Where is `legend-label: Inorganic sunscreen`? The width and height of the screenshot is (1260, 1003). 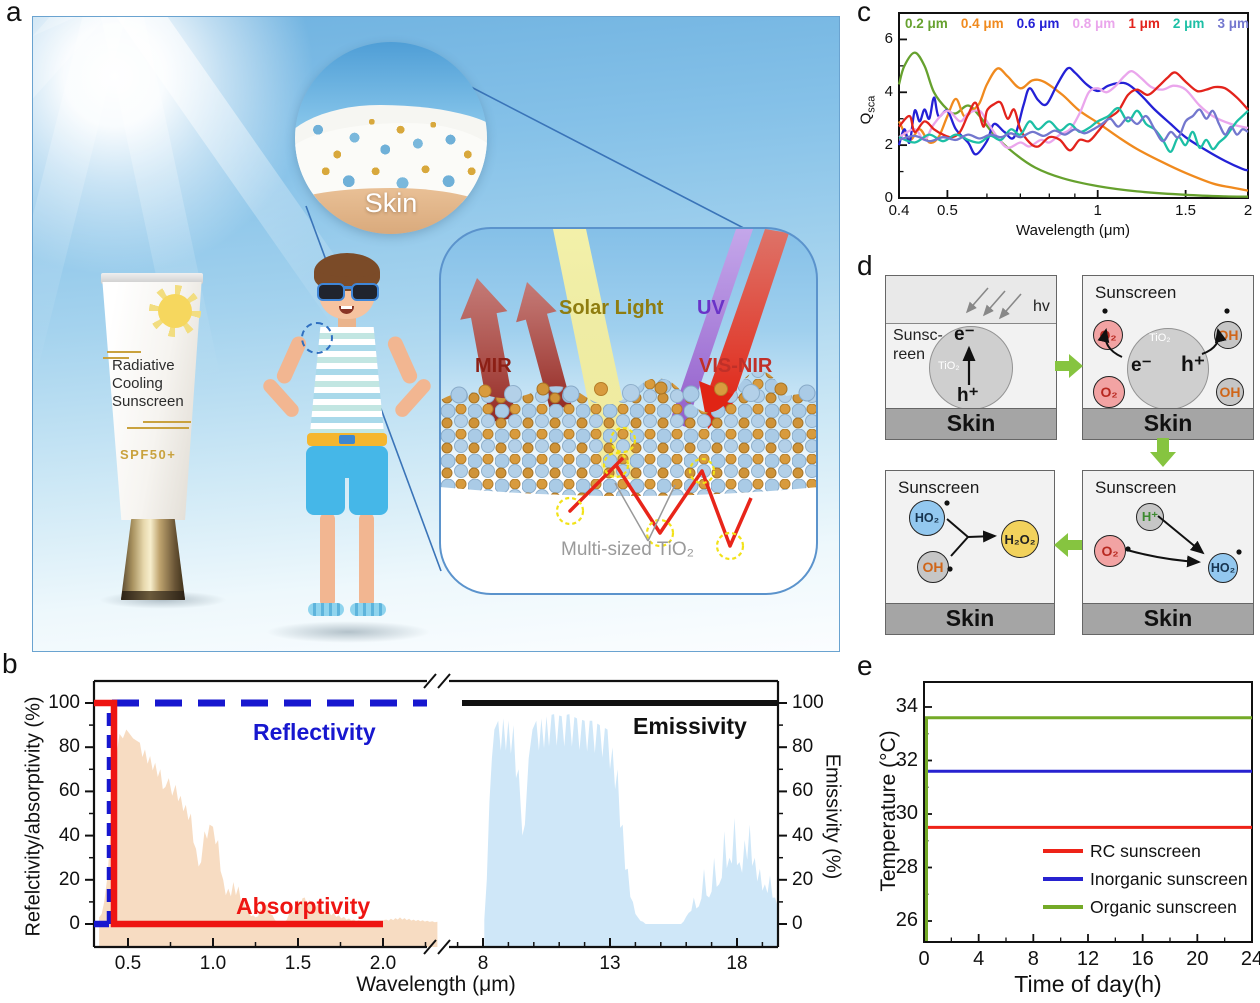 legend-label: Inorganic sunscreen is located at coordinates (1169, 878).